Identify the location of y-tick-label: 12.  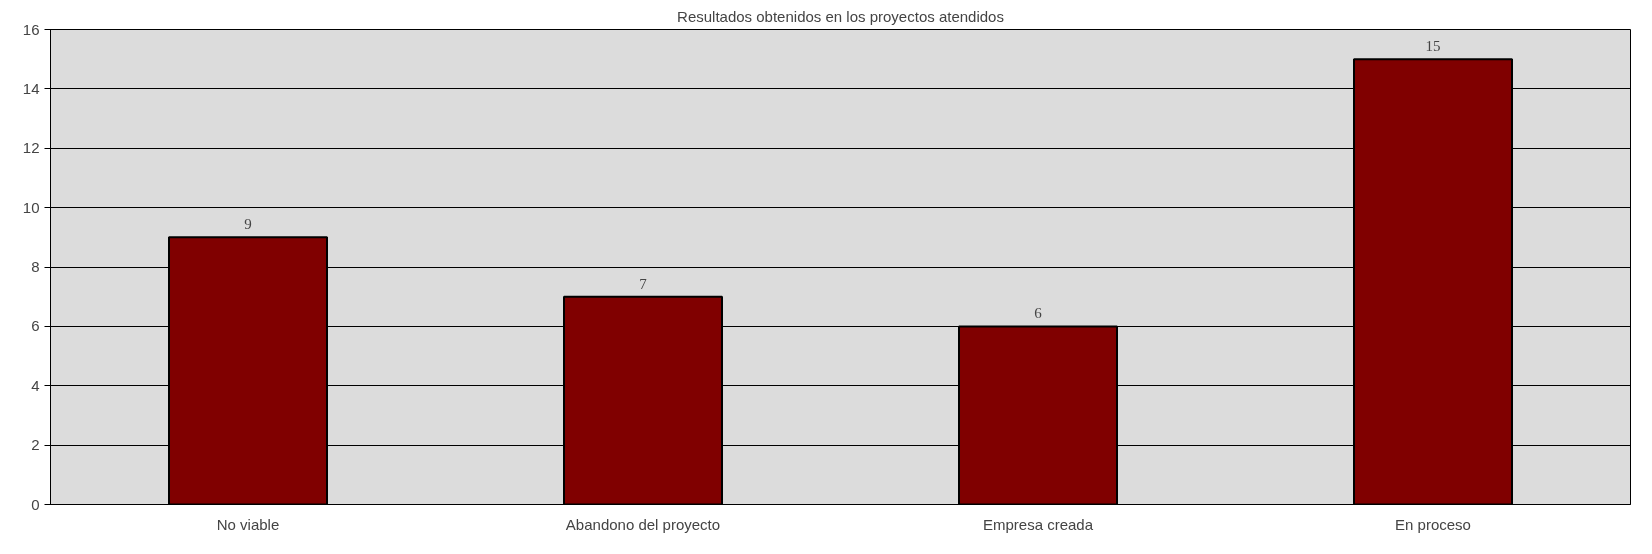
(31, 148).